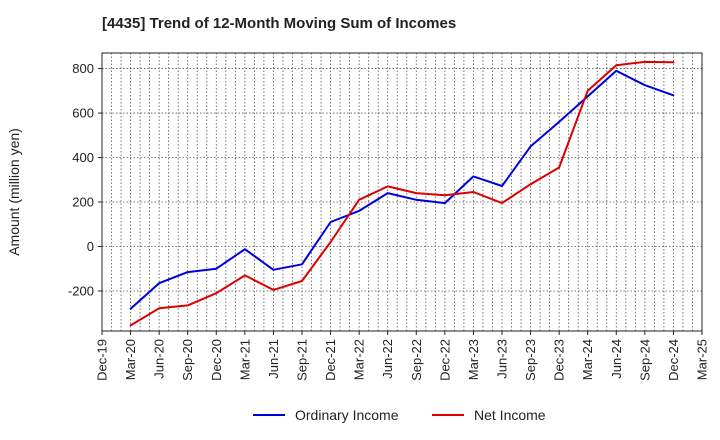 The height and width of the screenshot is (440, 720). Describe the element at coordinates (347, 415) in the screenshot. I see `legend-label: Ordinary Income` at that location.